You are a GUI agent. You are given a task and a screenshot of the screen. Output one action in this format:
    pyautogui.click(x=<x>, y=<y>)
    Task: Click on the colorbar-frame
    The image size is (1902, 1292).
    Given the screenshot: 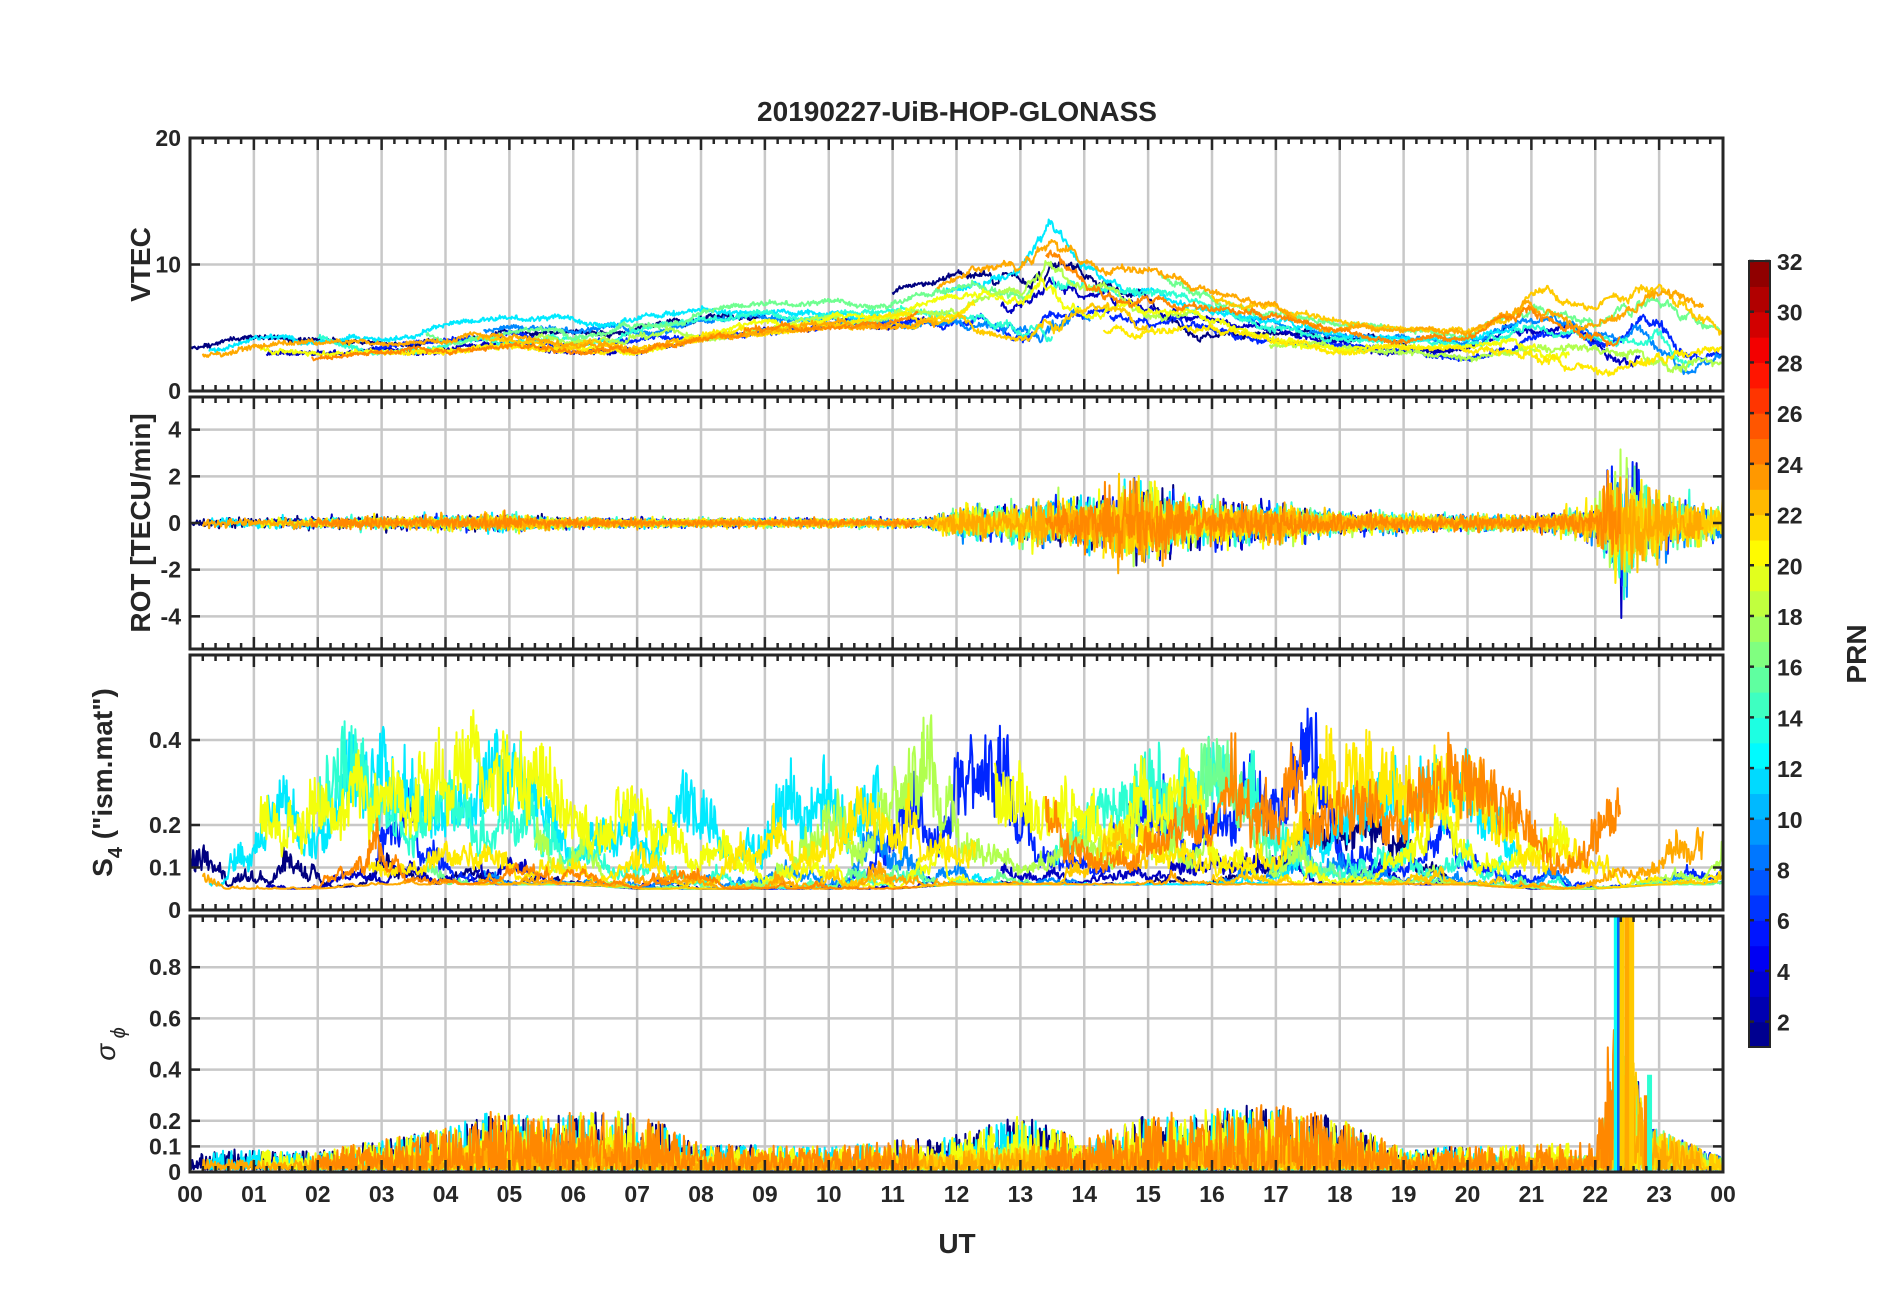 What is the action you would take?
    pyautogui.click(x=1759, y=654)
    